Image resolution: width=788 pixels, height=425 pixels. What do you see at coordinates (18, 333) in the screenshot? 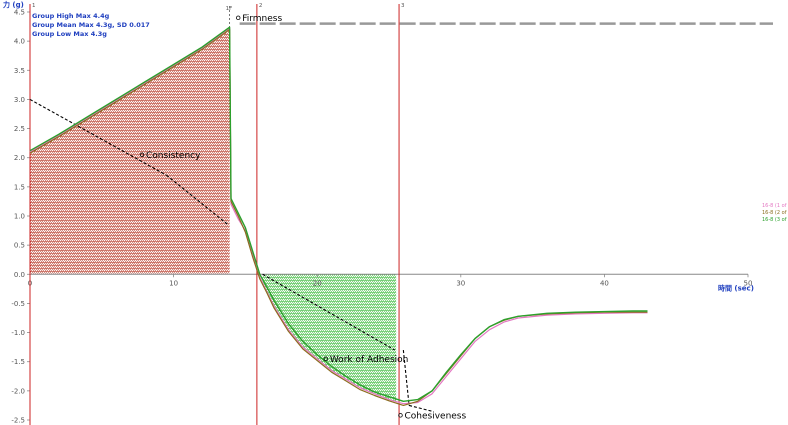
I see `y-tick-label: -1.0` at bounding box center [18, 333].